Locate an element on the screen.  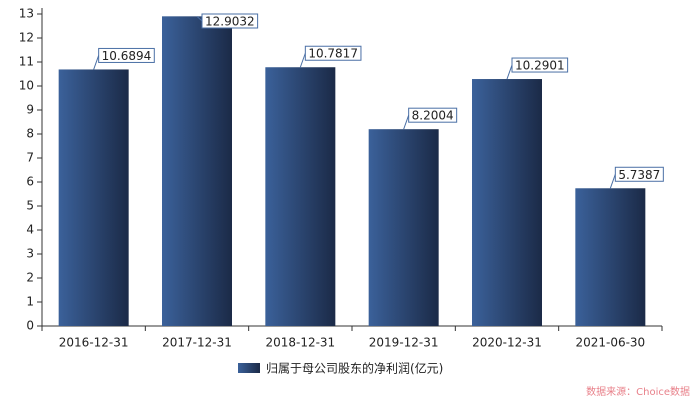
value-label: 5.7387 is located at coordinates (639, 175).